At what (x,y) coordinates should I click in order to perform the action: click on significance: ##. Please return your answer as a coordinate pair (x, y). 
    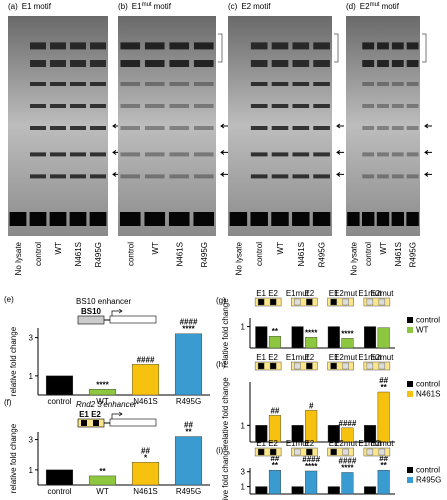
    Looking at the image, I should click on (145, 450).